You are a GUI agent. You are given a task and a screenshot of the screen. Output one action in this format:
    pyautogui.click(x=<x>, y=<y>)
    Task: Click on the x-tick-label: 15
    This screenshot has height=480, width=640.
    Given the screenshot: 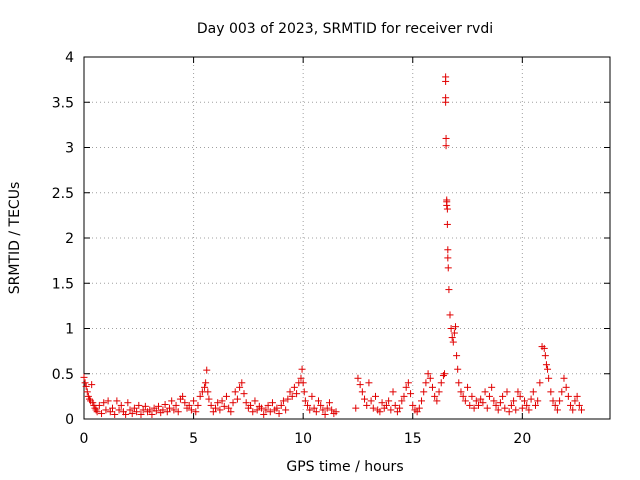 What is the action you would take?
    pyautogui.click(x=413, y=439)
    